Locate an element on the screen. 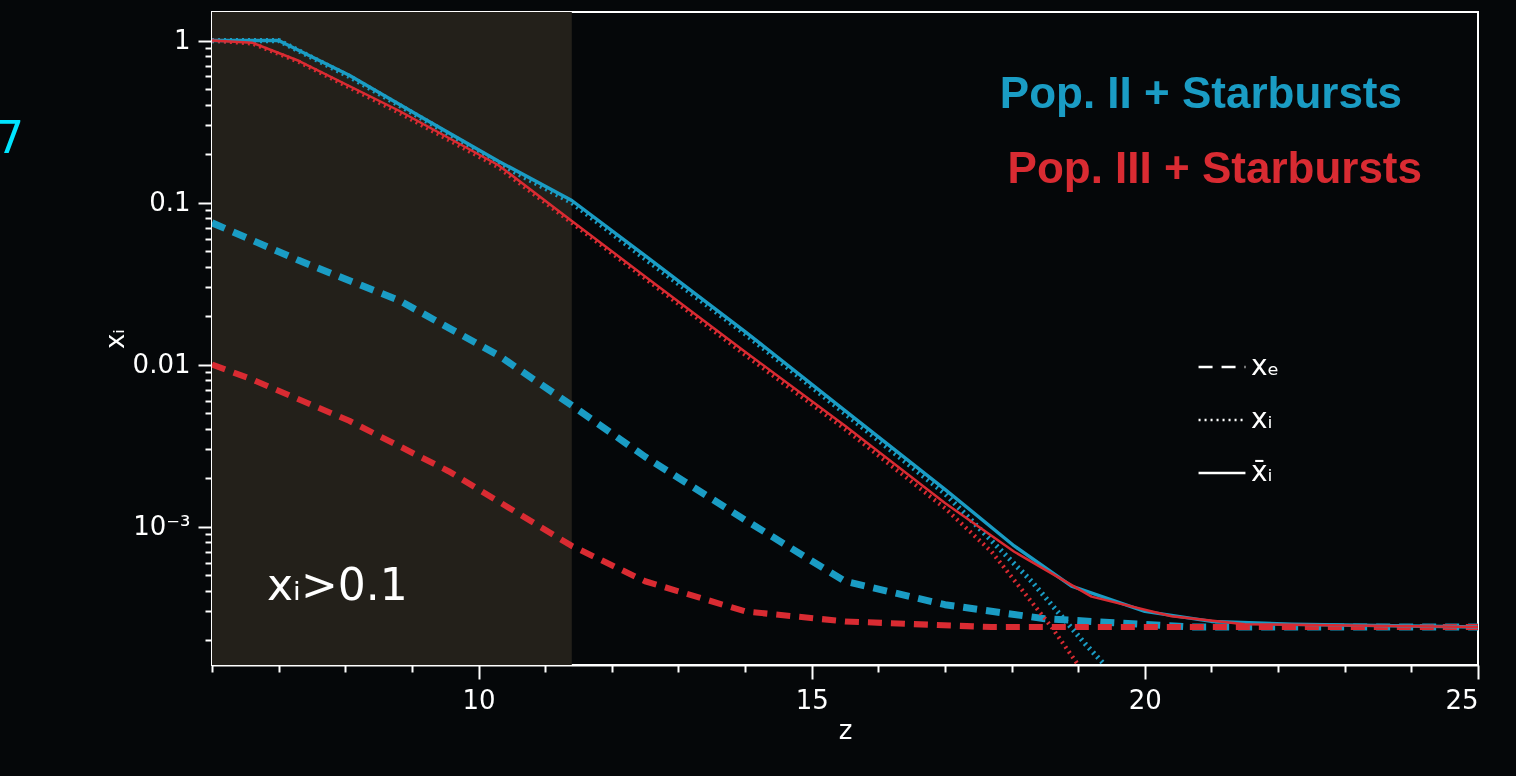  y-tick-label: 0.1 is located at coordinates (170, 202).